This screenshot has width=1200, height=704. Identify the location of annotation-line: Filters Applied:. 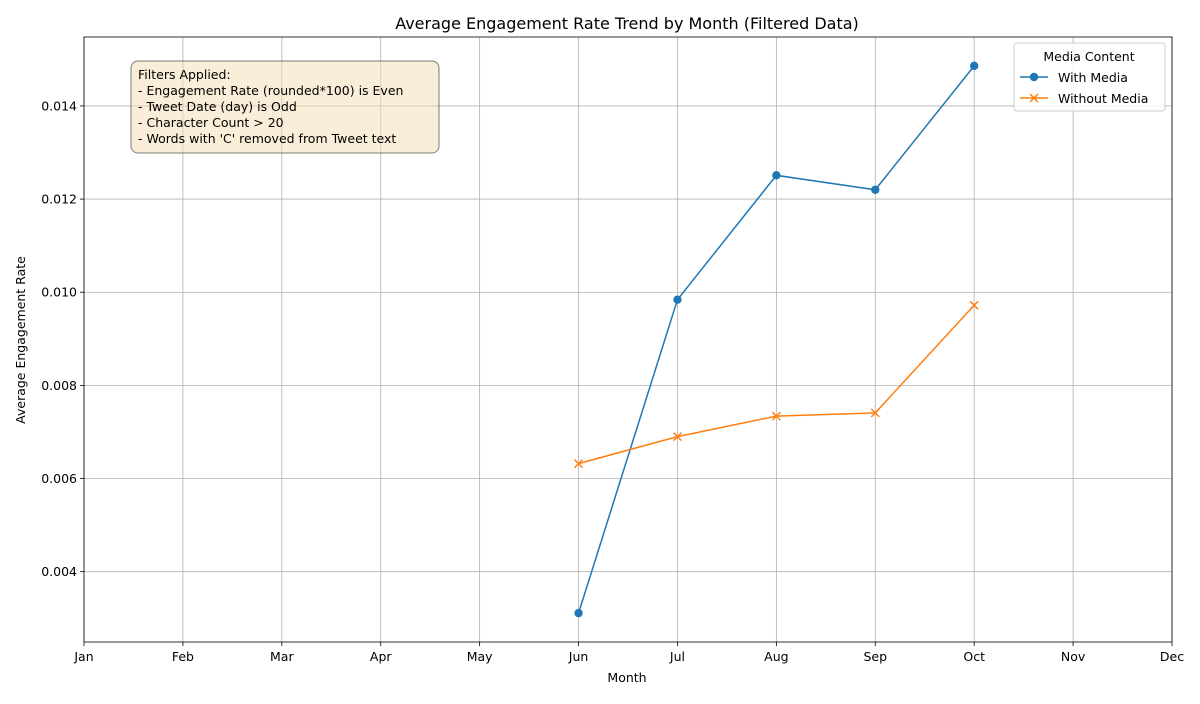
(184, 74).